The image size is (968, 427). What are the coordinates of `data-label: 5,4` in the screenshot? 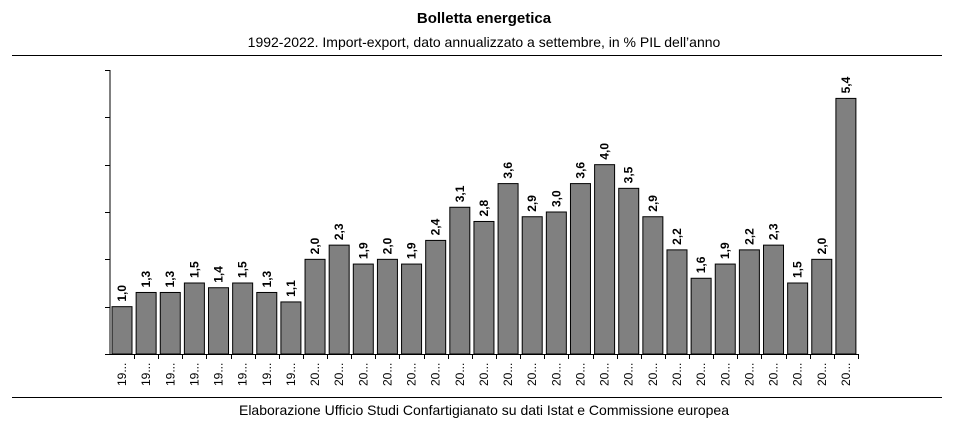 It's located at (846, 84).